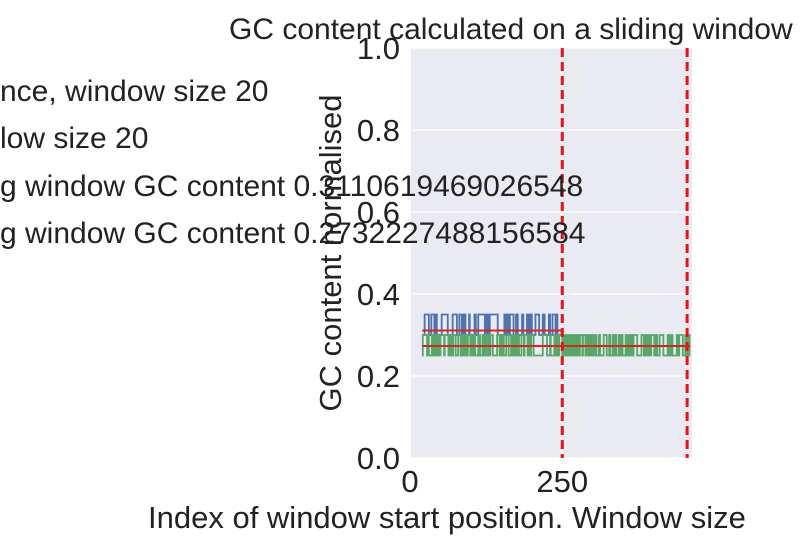  Describe the element at coordinates (562, 481) in the screenshot. I see `x-tick-label: 250` at that location.